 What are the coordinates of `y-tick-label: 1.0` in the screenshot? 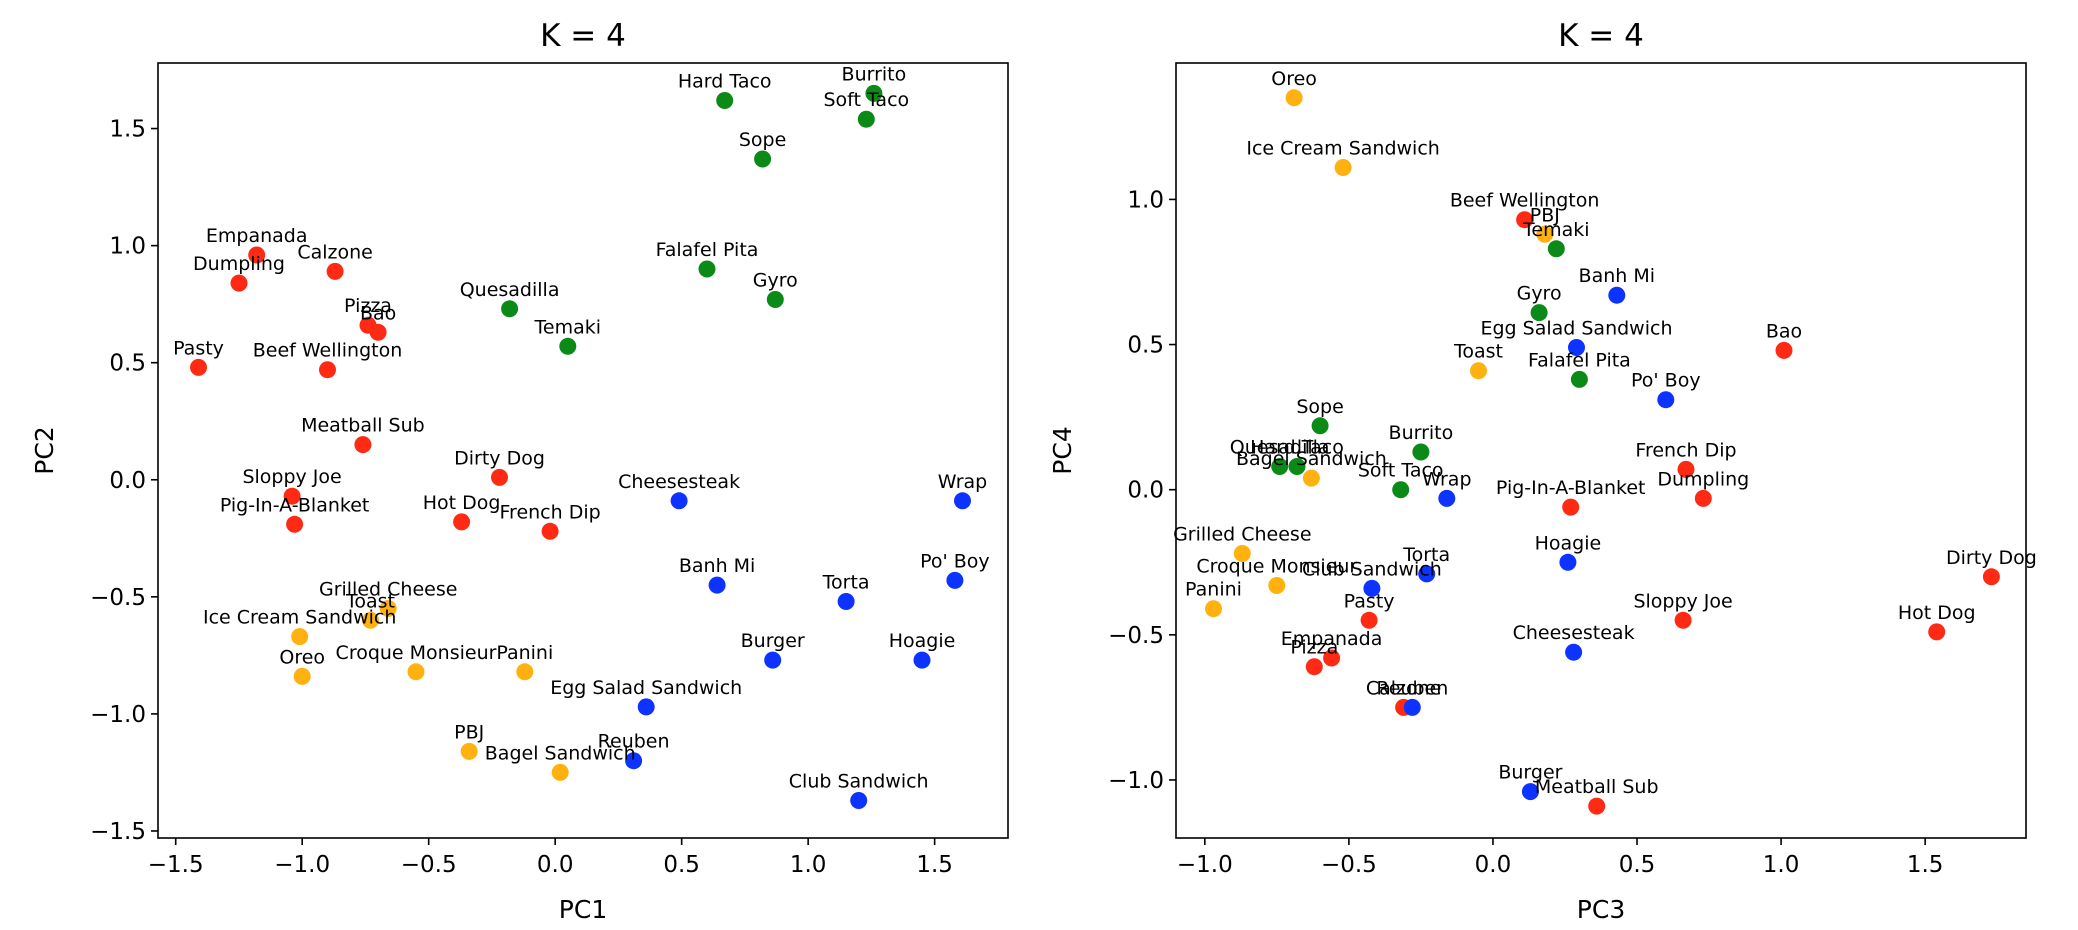 It's located at (127, 247).